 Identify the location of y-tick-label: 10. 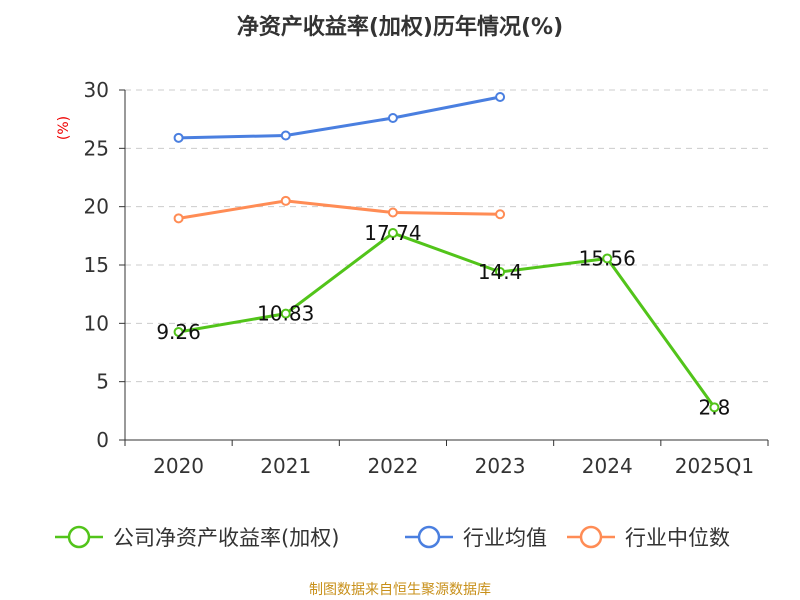
(96, 323).